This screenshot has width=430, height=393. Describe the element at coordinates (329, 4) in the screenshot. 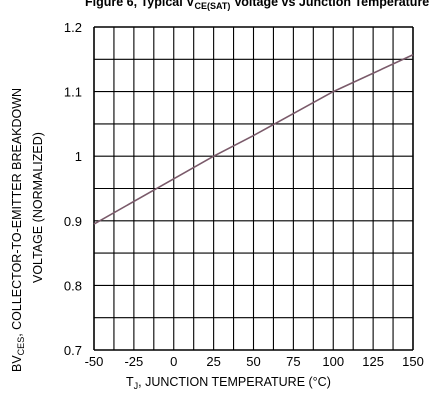

I see `chart-title-suffix: Voltage vs Junction Temperature` at that location.